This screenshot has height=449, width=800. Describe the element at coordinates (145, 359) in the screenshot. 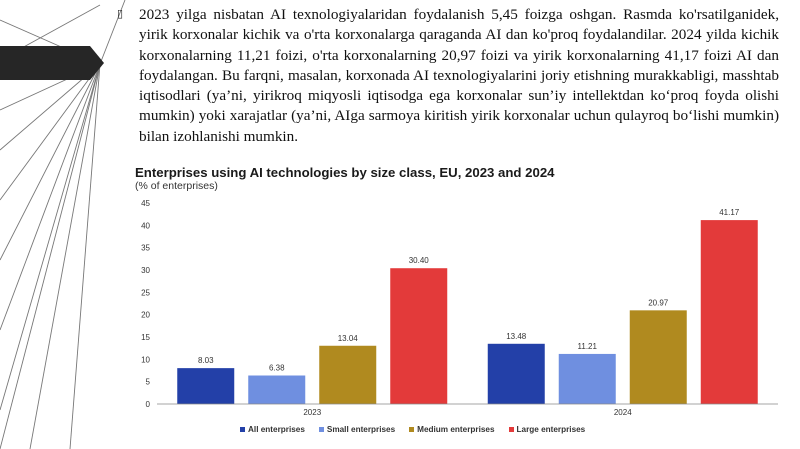

I see `y-tick-label: 10` at that location.